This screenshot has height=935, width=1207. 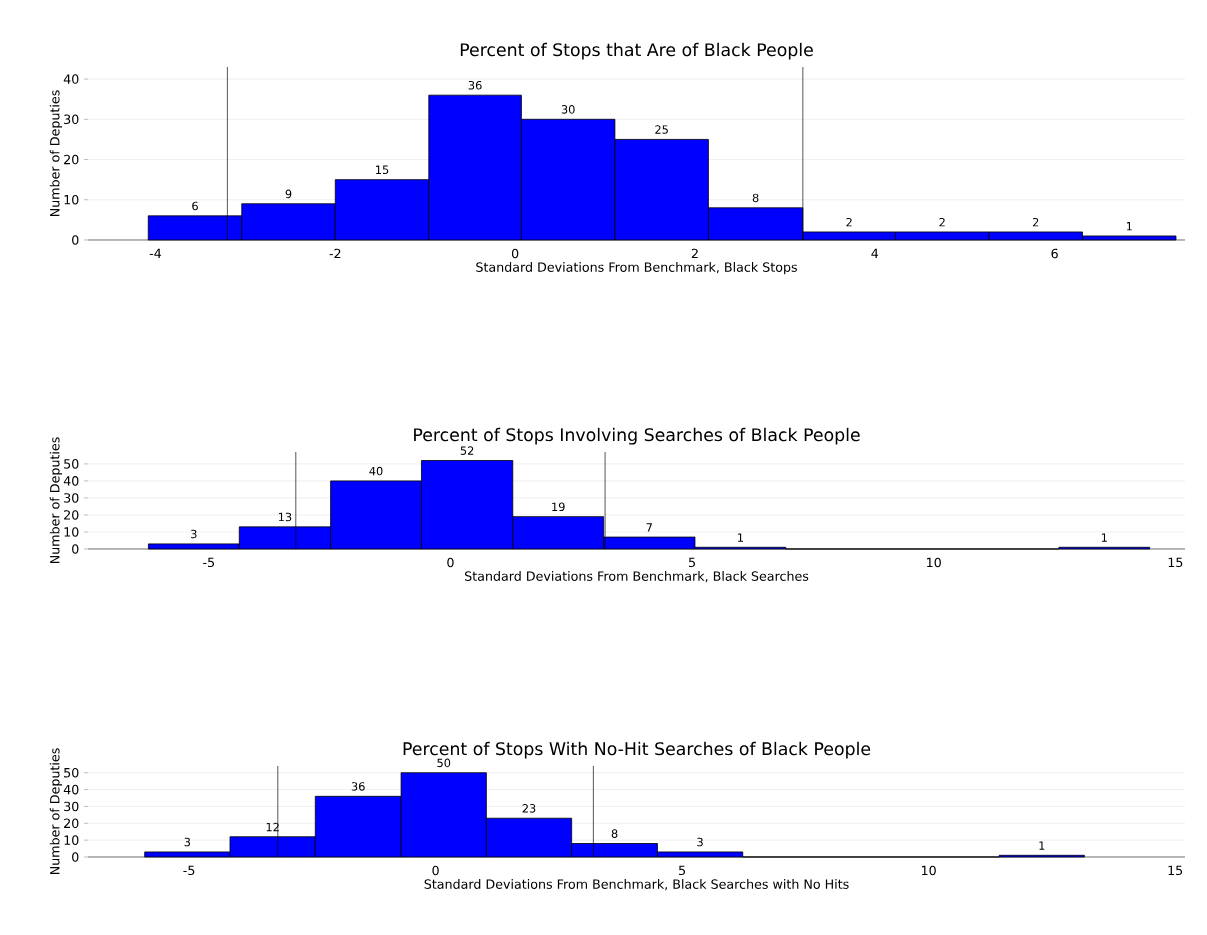 What do you see at coordinates (637, 577) in the screenshot?
I see `x-axis-title: Standard Deviations From Benchmark, Black Searches` at bounding box center [637, 577].